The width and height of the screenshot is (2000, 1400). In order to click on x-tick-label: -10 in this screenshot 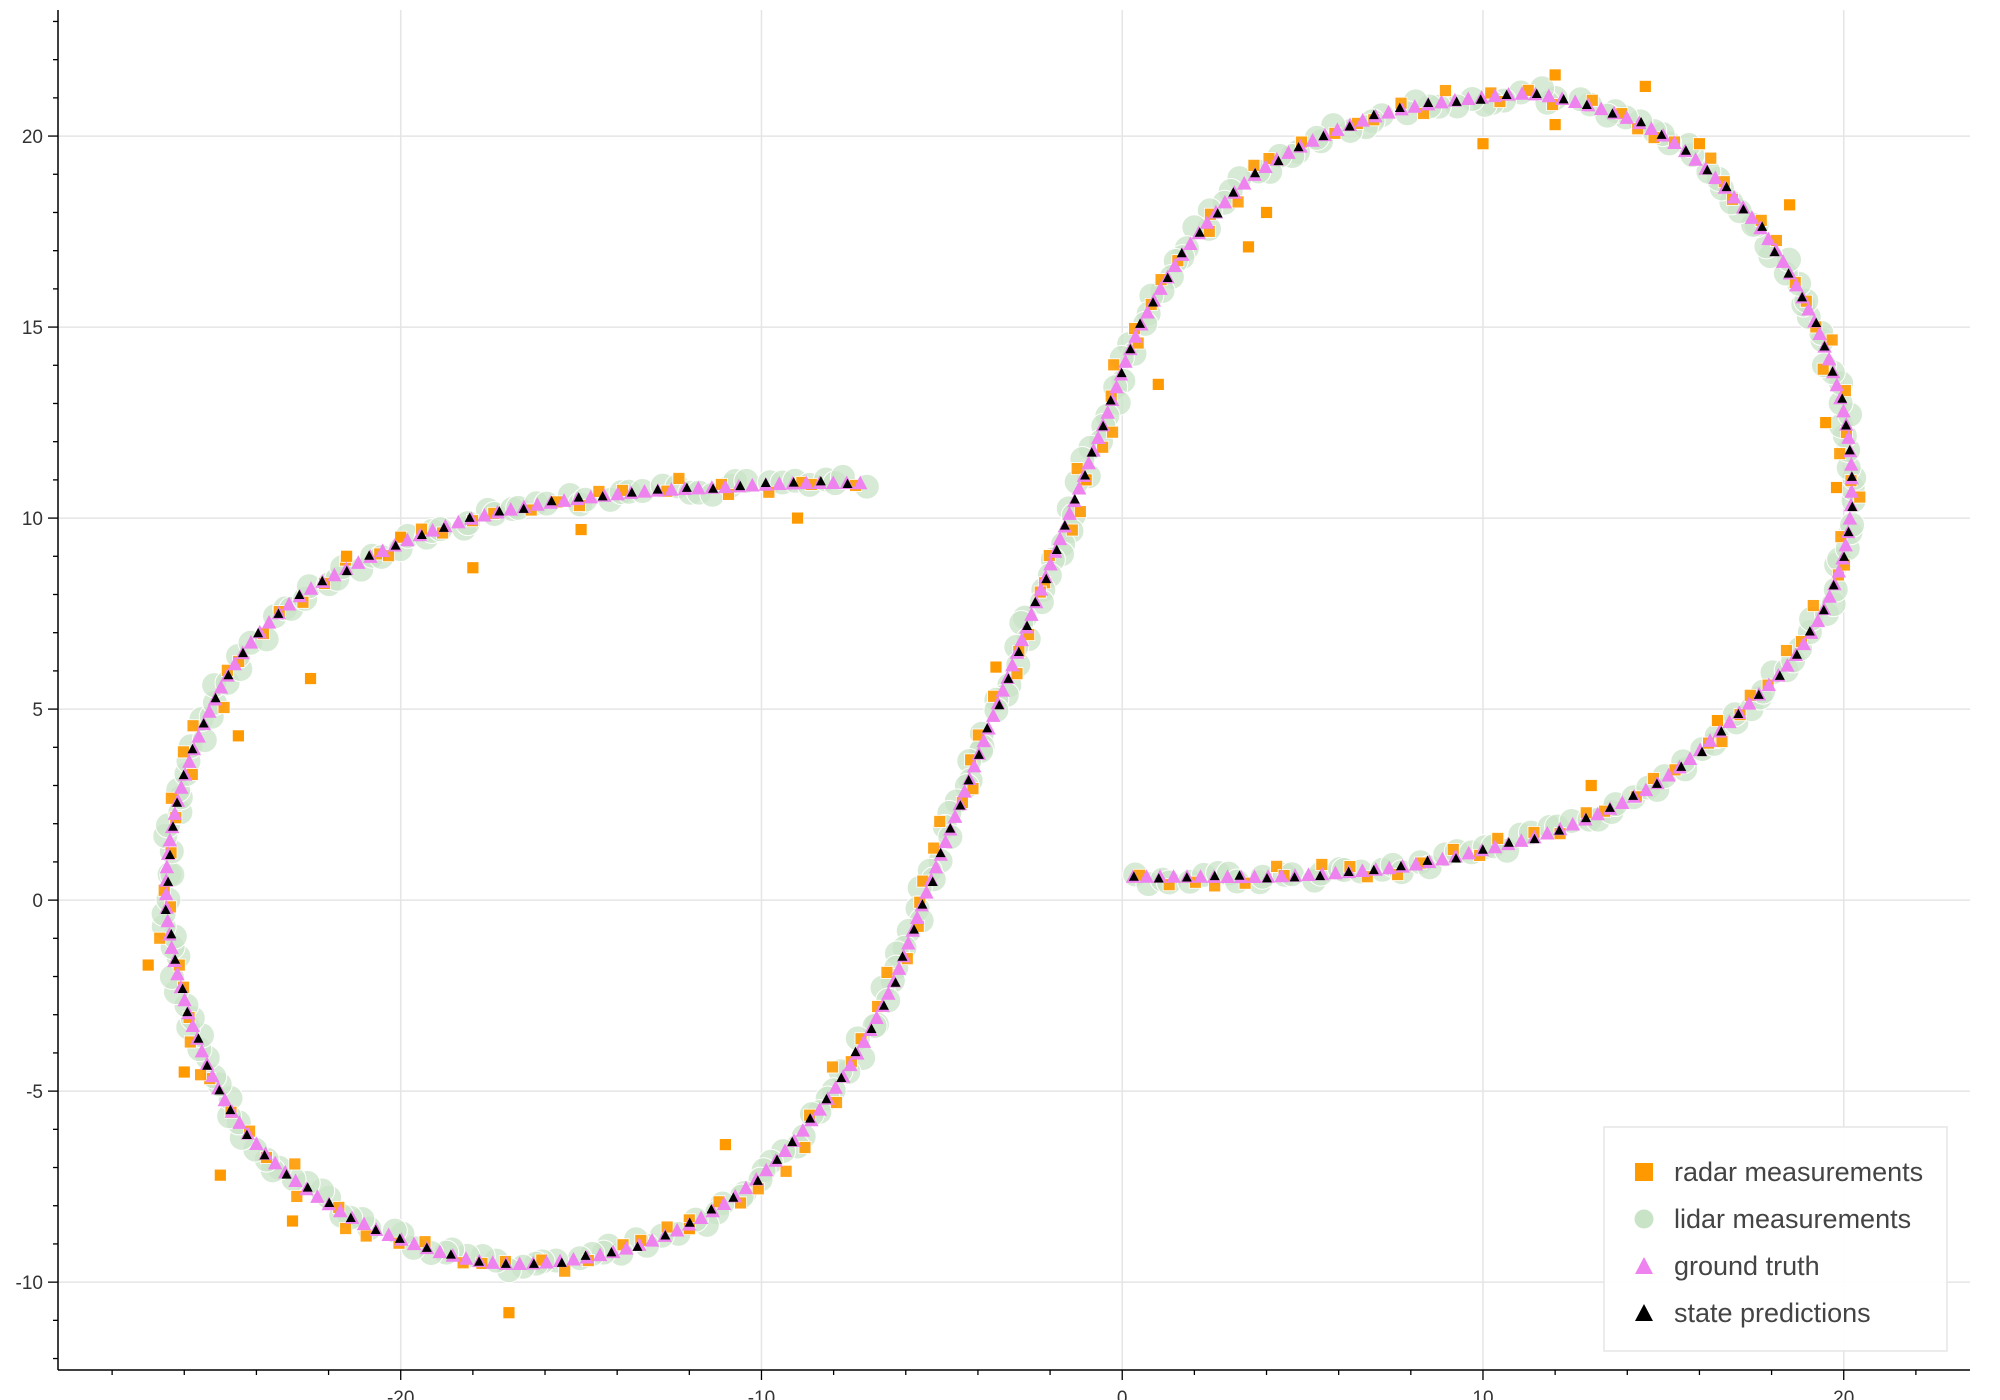, I will do `click(761, 1394)`.